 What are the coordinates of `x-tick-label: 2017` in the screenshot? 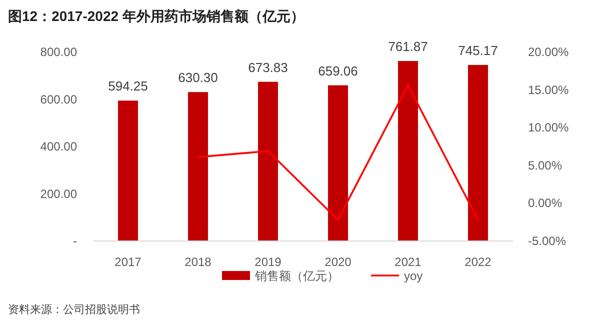 It's located at (128, 262).